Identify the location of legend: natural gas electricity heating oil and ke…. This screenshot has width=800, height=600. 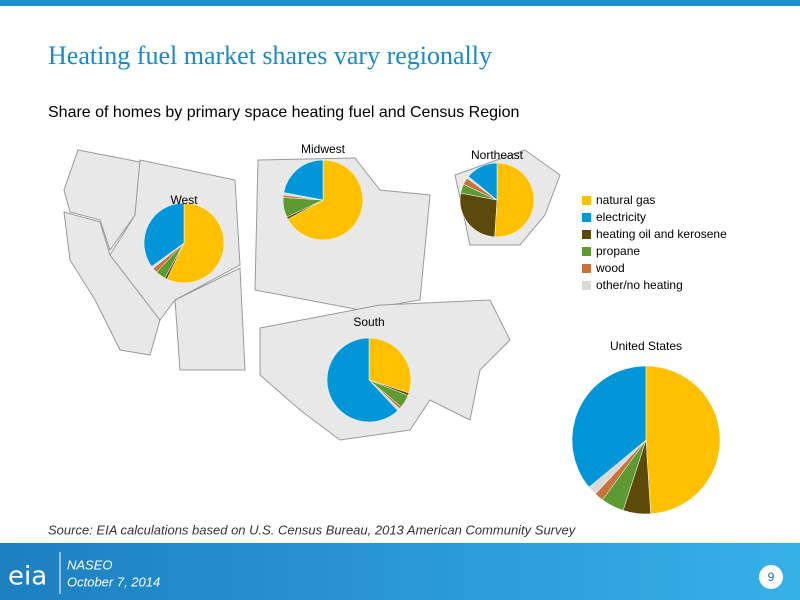
(654, 242).